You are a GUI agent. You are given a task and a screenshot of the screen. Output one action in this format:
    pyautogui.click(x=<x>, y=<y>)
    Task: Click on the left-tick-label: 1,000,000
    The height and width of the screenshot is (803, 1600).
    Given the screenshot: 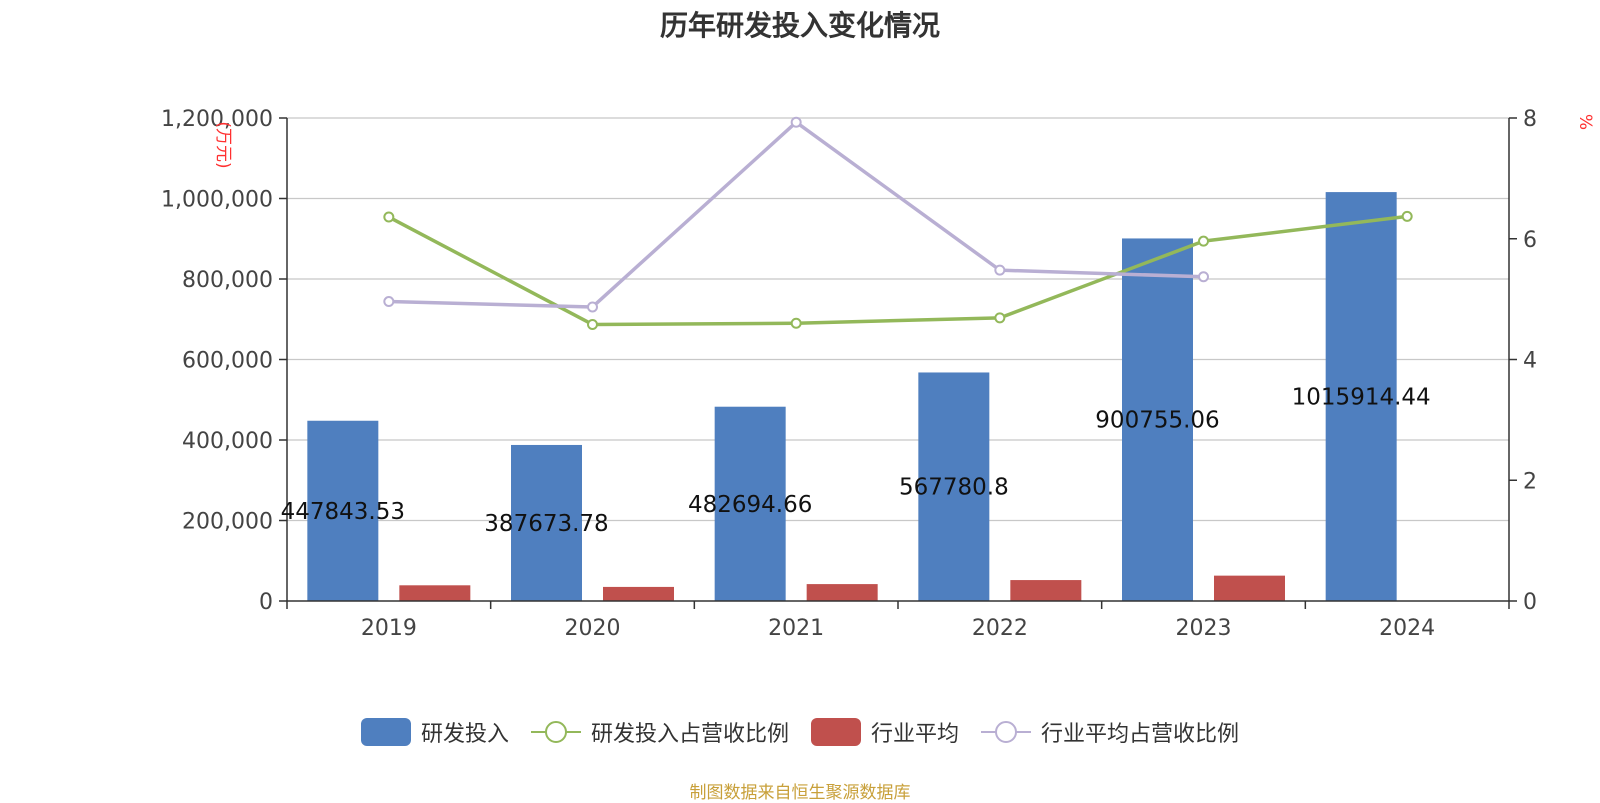 What is the action you would take?
    pyautogui.click(x=217, y=200)
    